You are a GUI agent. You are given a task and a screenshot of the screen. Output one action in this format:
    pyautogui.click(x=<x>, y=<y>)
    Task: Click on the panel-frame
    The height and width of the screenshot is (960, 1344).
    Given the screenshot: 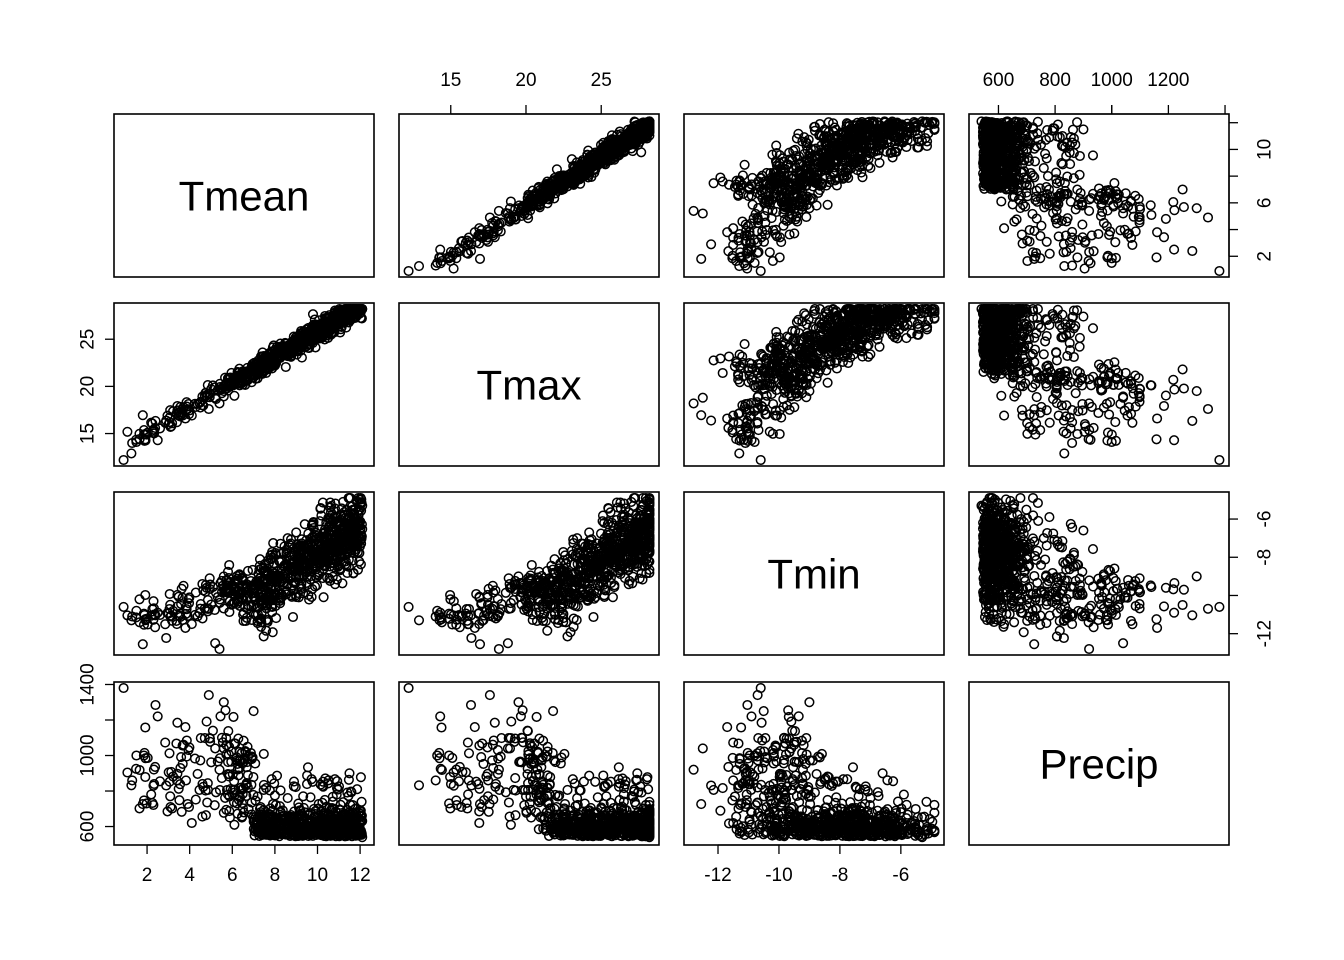 What is the action you would take?
    pyautogui.click(x=814, y=195)
    